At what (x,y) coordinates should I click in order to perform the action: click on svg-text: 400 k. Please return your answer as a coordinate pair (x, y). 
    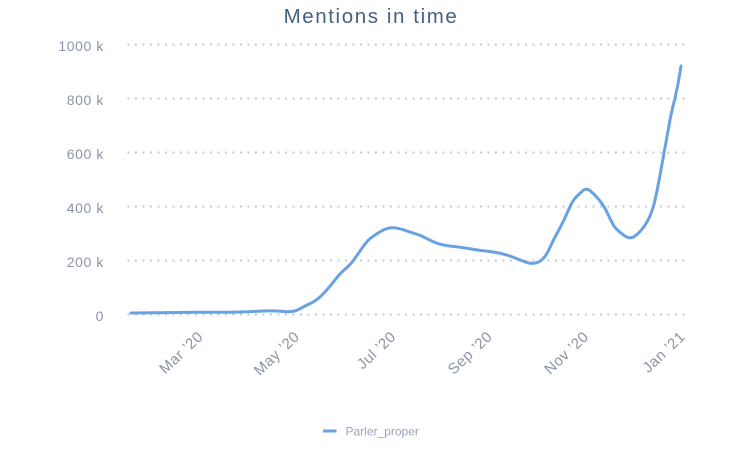
    Looking at the image, I should click on (86, 208).